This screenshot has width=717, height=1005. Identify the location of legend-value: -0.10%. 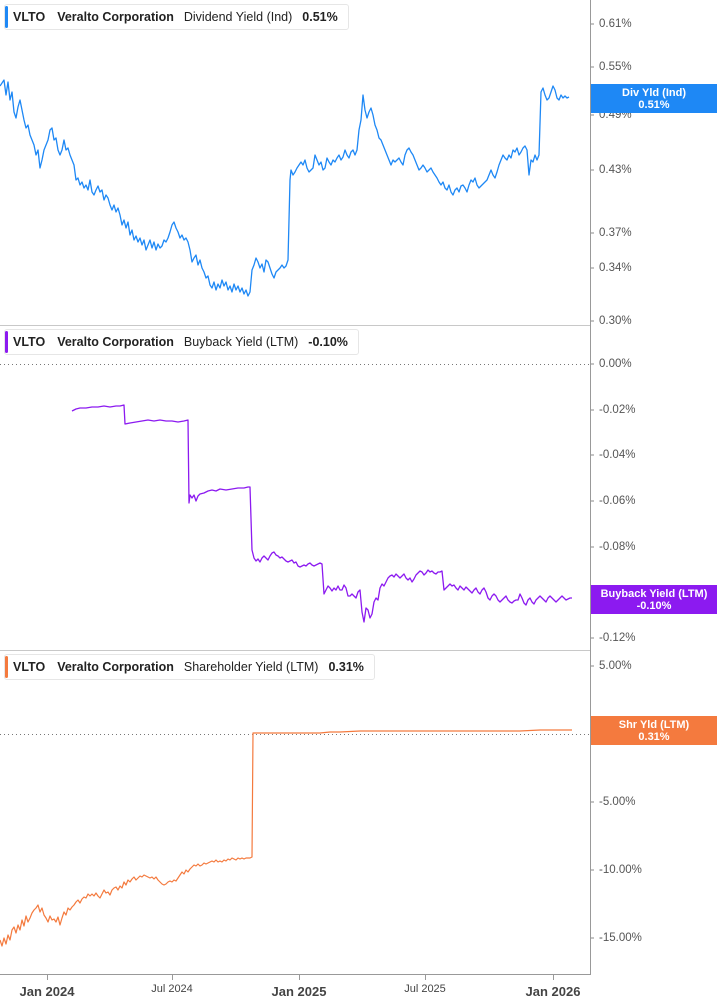
(328, 342).